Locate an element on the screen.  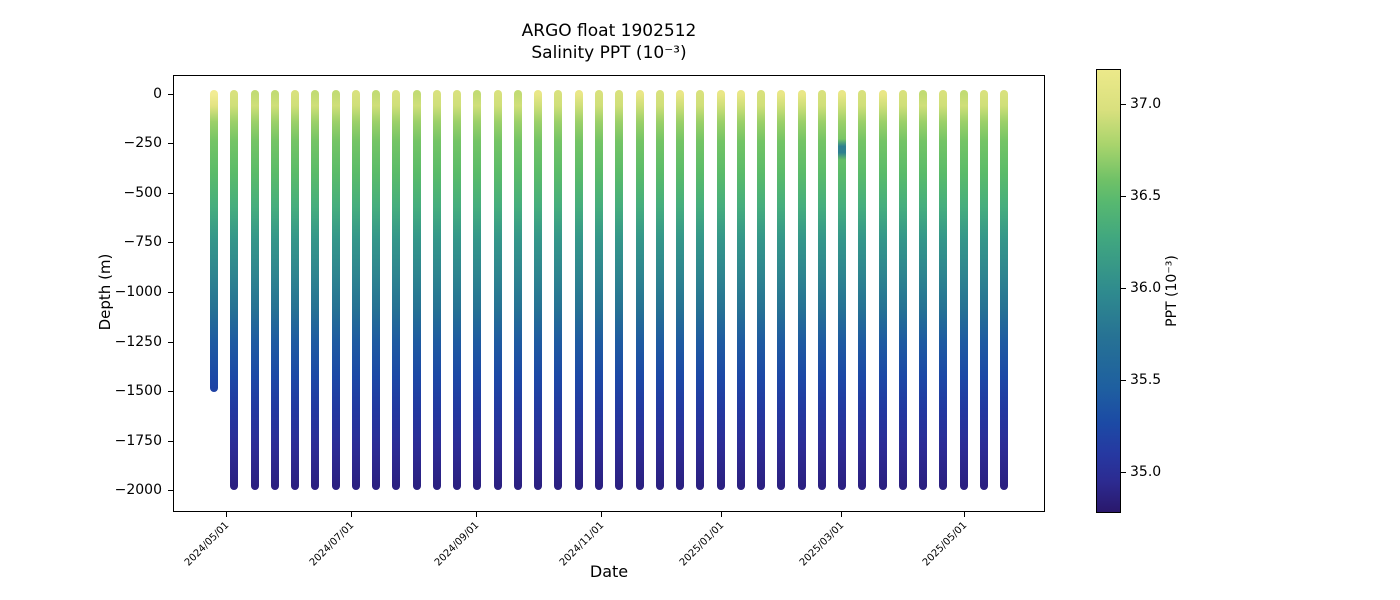
y-tick-label: −750 is located at coordinates (142, 242).